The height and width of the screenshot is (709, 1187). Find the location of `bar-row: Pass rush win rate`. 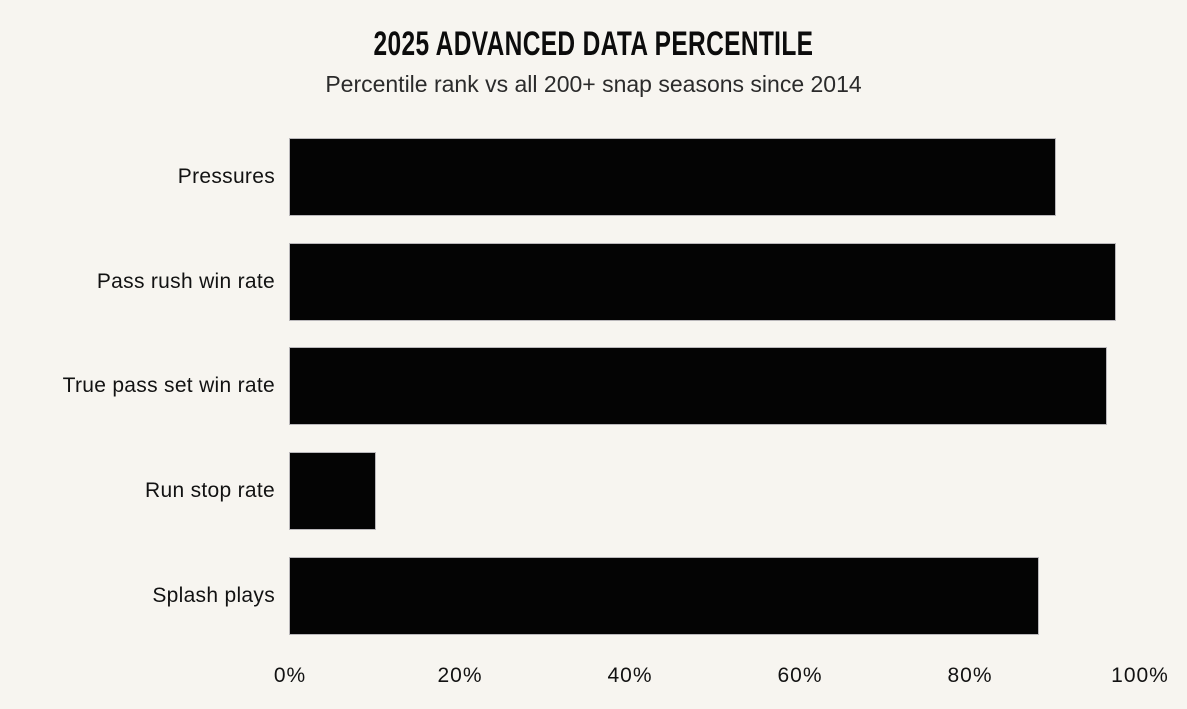

bar-row: Pass rush win rate is located at coordinates (593, 282).